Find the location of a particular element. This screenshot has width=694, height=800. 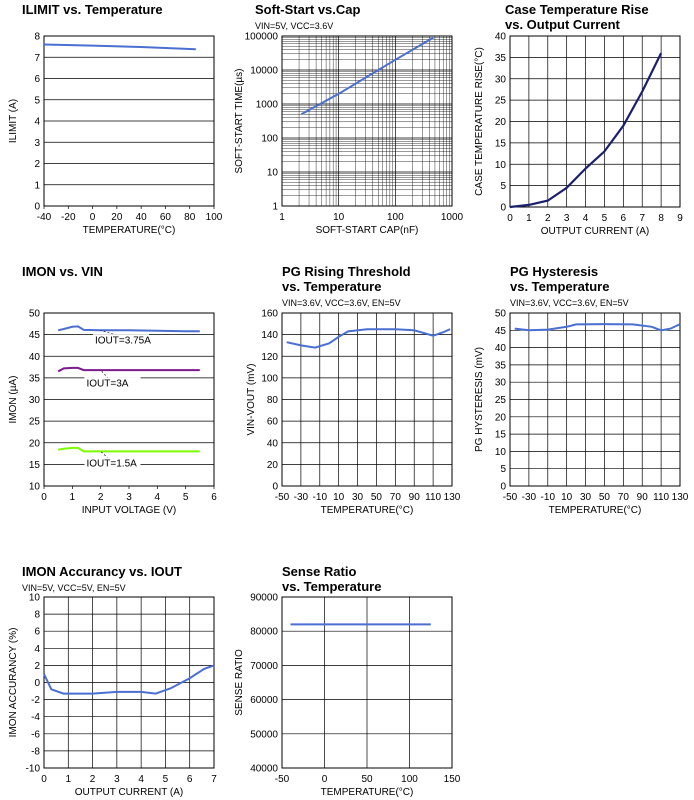

x-axis-label: INPUT VOLTAGE (V) is located at coordinates (129, 510).